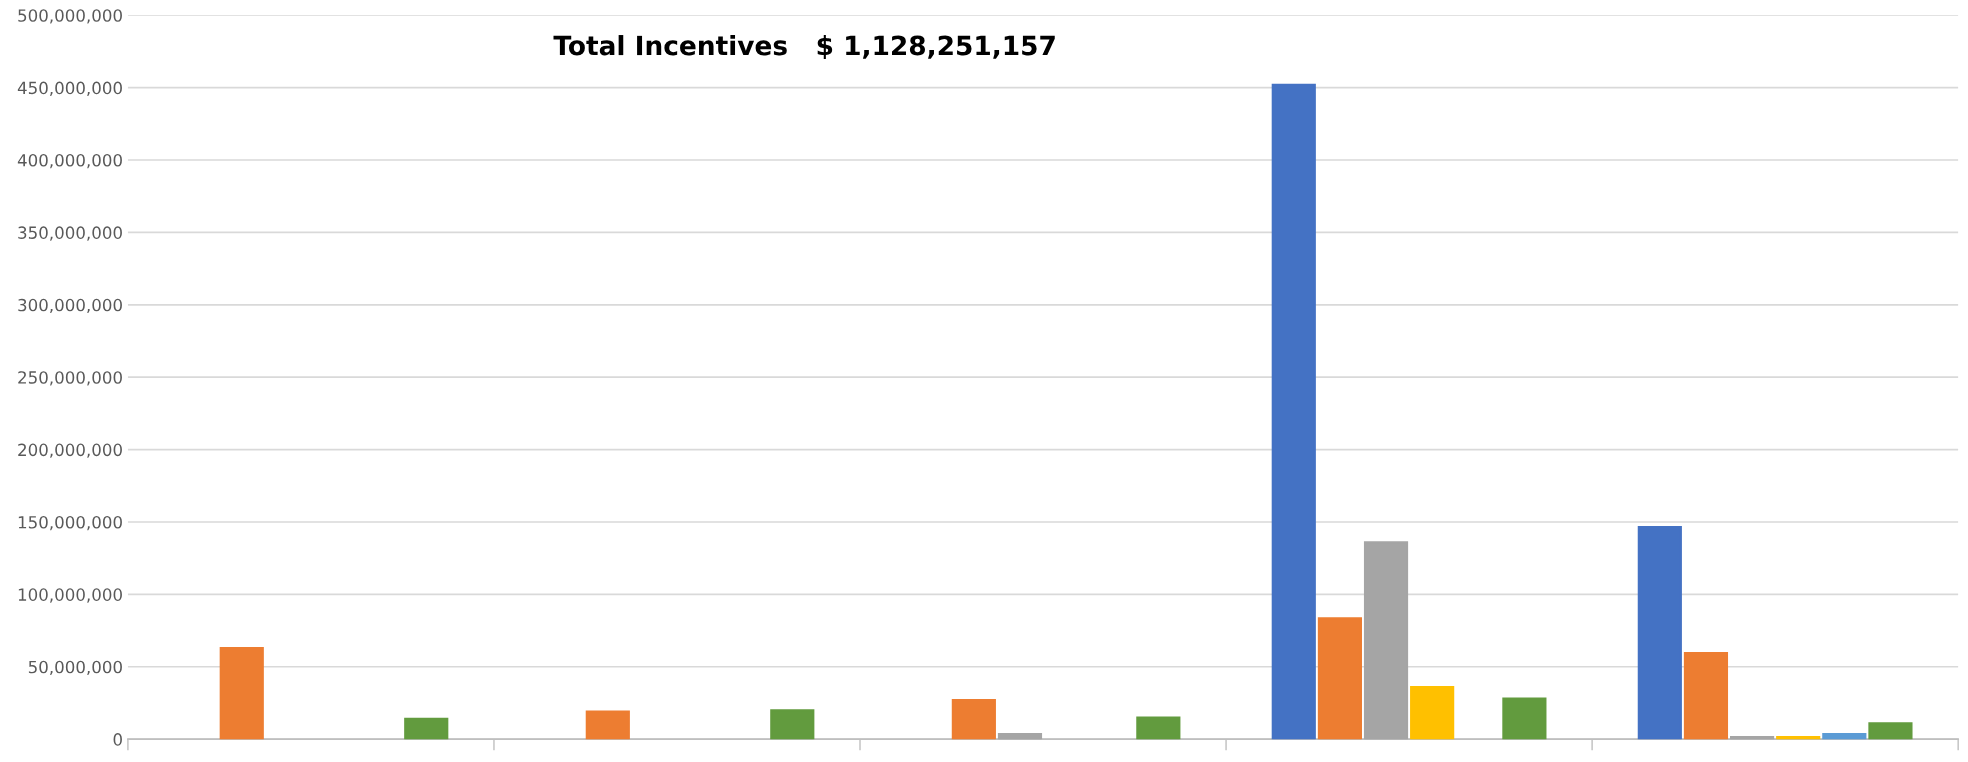 The width and height of the screenshot is (1968, 762). Describe the element at coordinates (70, 306) in the screenshot. I see `y-tick-label: 300,000,000` at that location.